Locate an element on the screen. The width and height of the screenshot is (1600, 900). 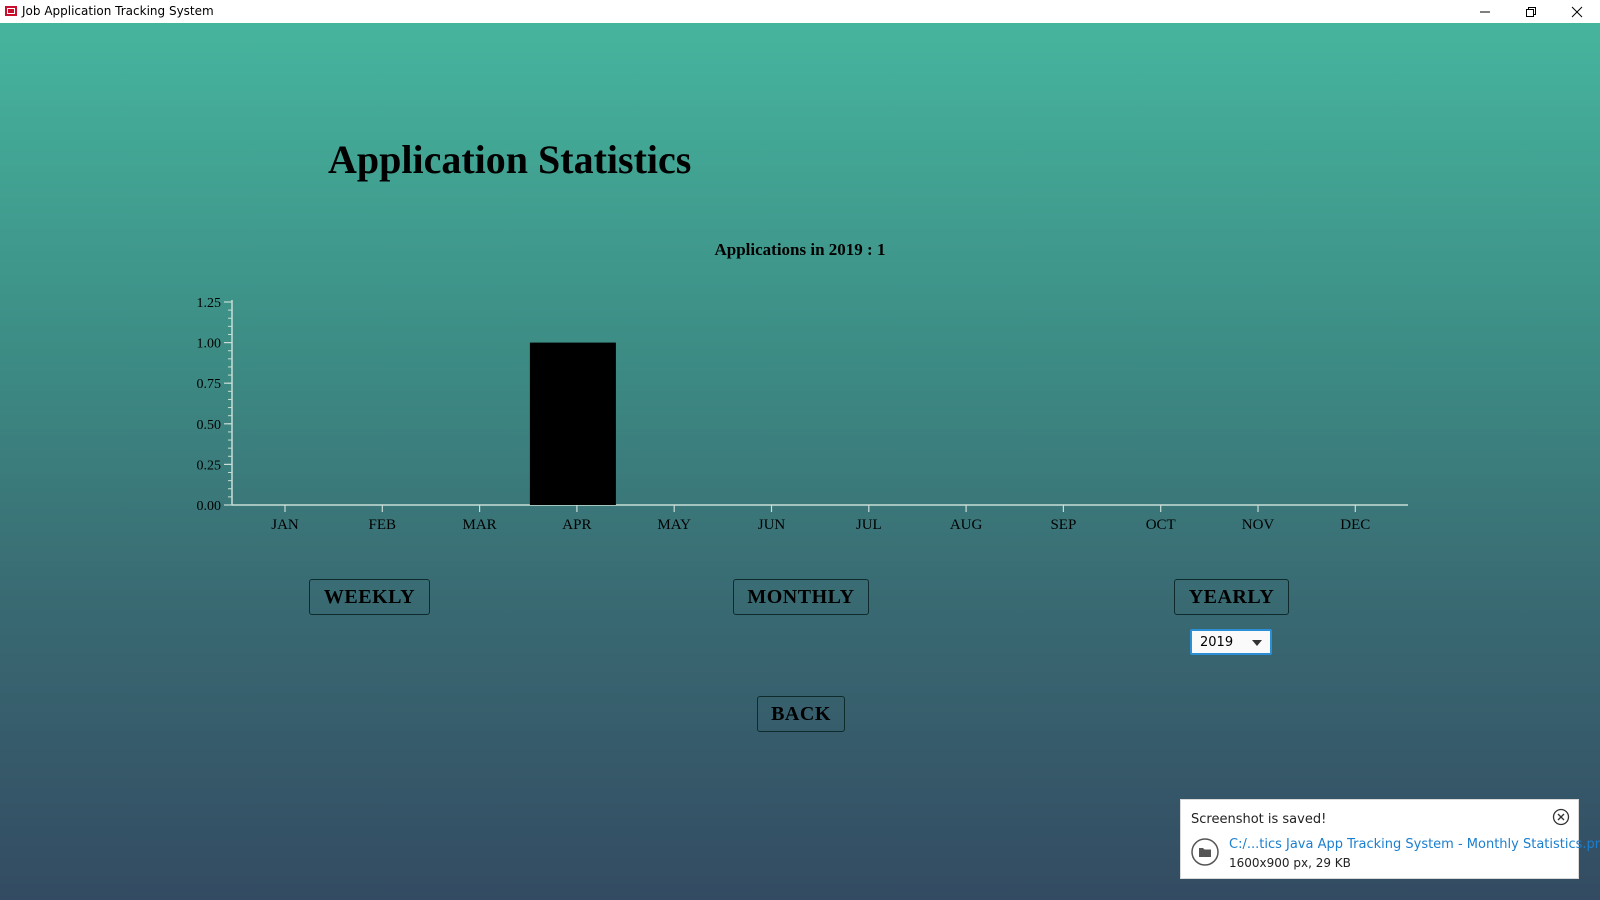
x-tick-label: JUN is located at coordinates (772, 525).